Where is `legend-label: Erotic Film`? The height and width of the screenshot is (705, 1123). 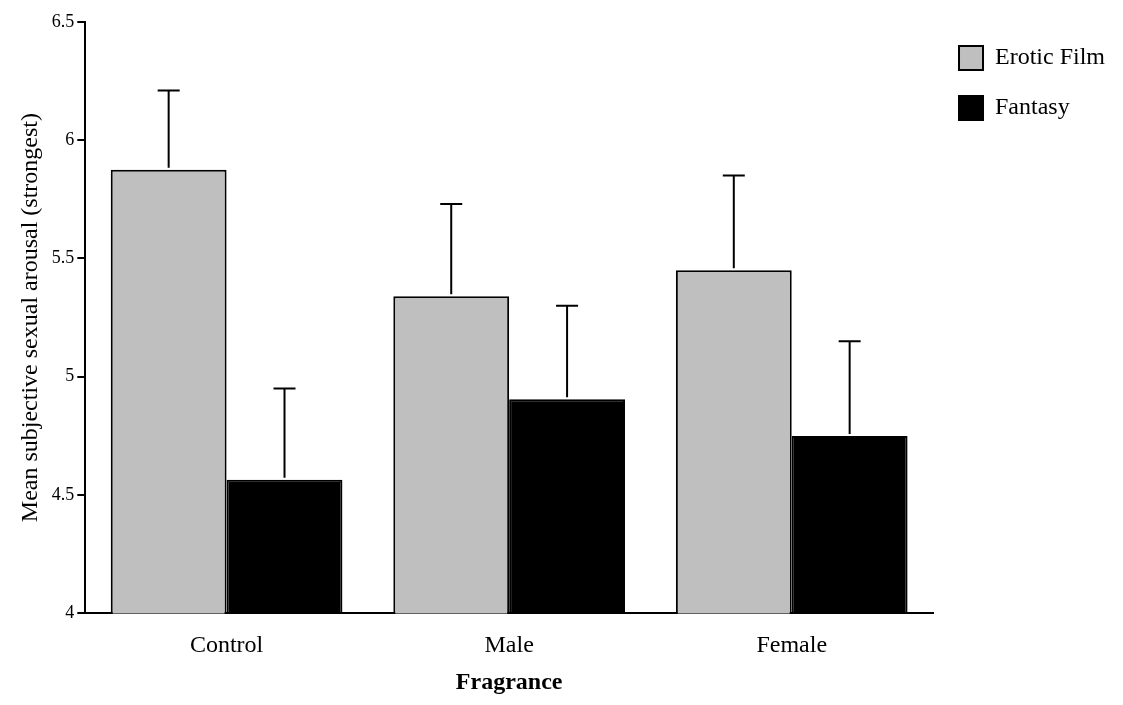 legend-label: Erotic Film is located at coordinates (1050, 56).